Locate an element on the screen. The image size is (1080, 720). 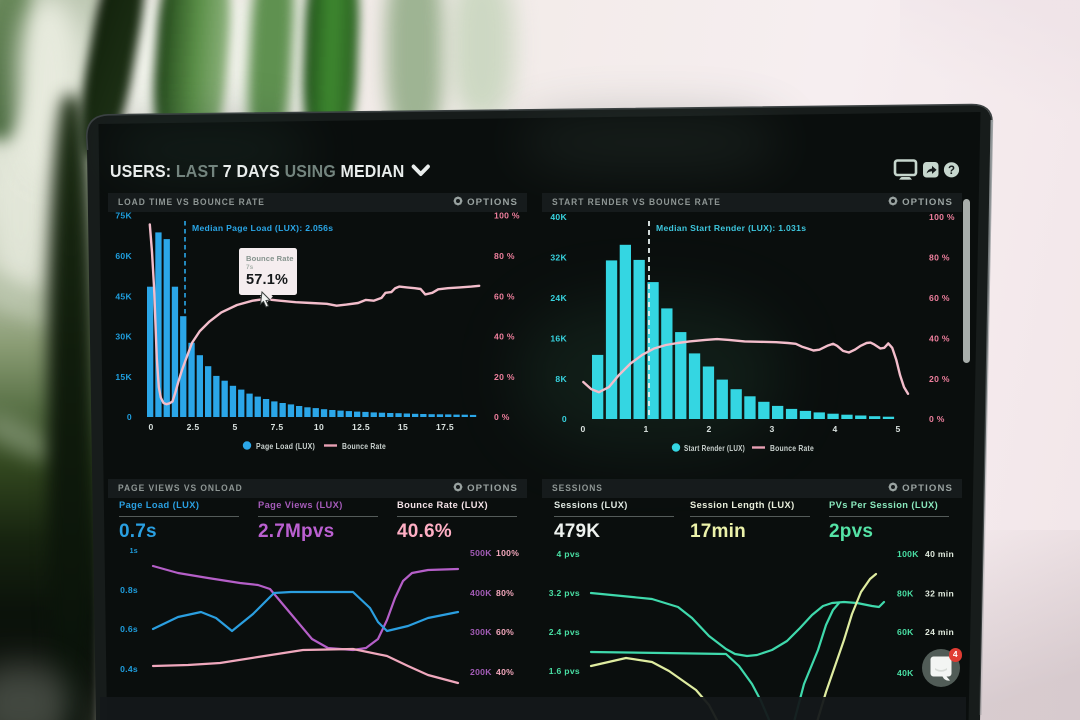
svg-text: 24 min is located at coordinates (939, 632).